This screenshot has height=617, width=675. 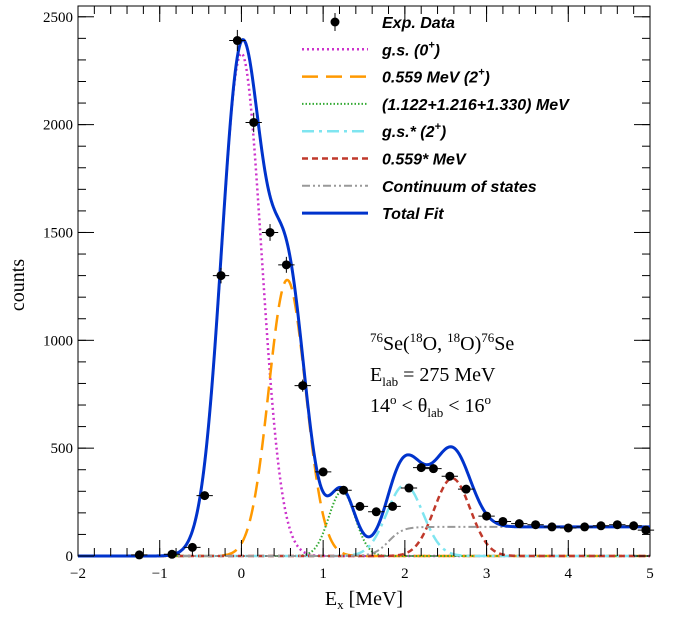 I want to click on legend-label: g.s.* (2+), so click(x=413, y=131).